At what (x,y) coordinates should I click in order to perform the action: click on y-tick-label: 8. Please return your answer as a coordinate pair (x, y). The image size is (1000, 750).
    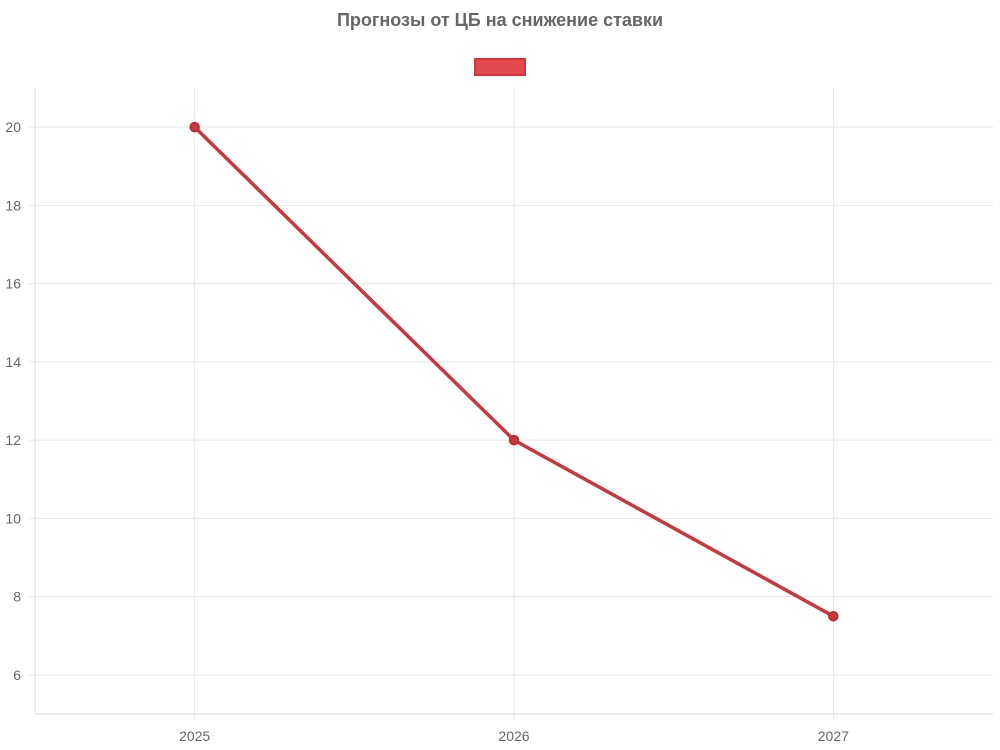
    Looking at the image, I should click on (17, 597).